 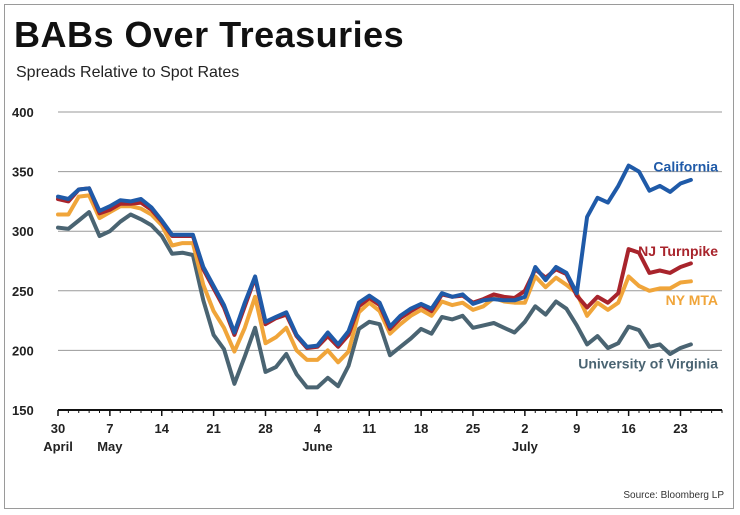 I want to click on x-tick-label-4: 4, so click(x=318, y=428).